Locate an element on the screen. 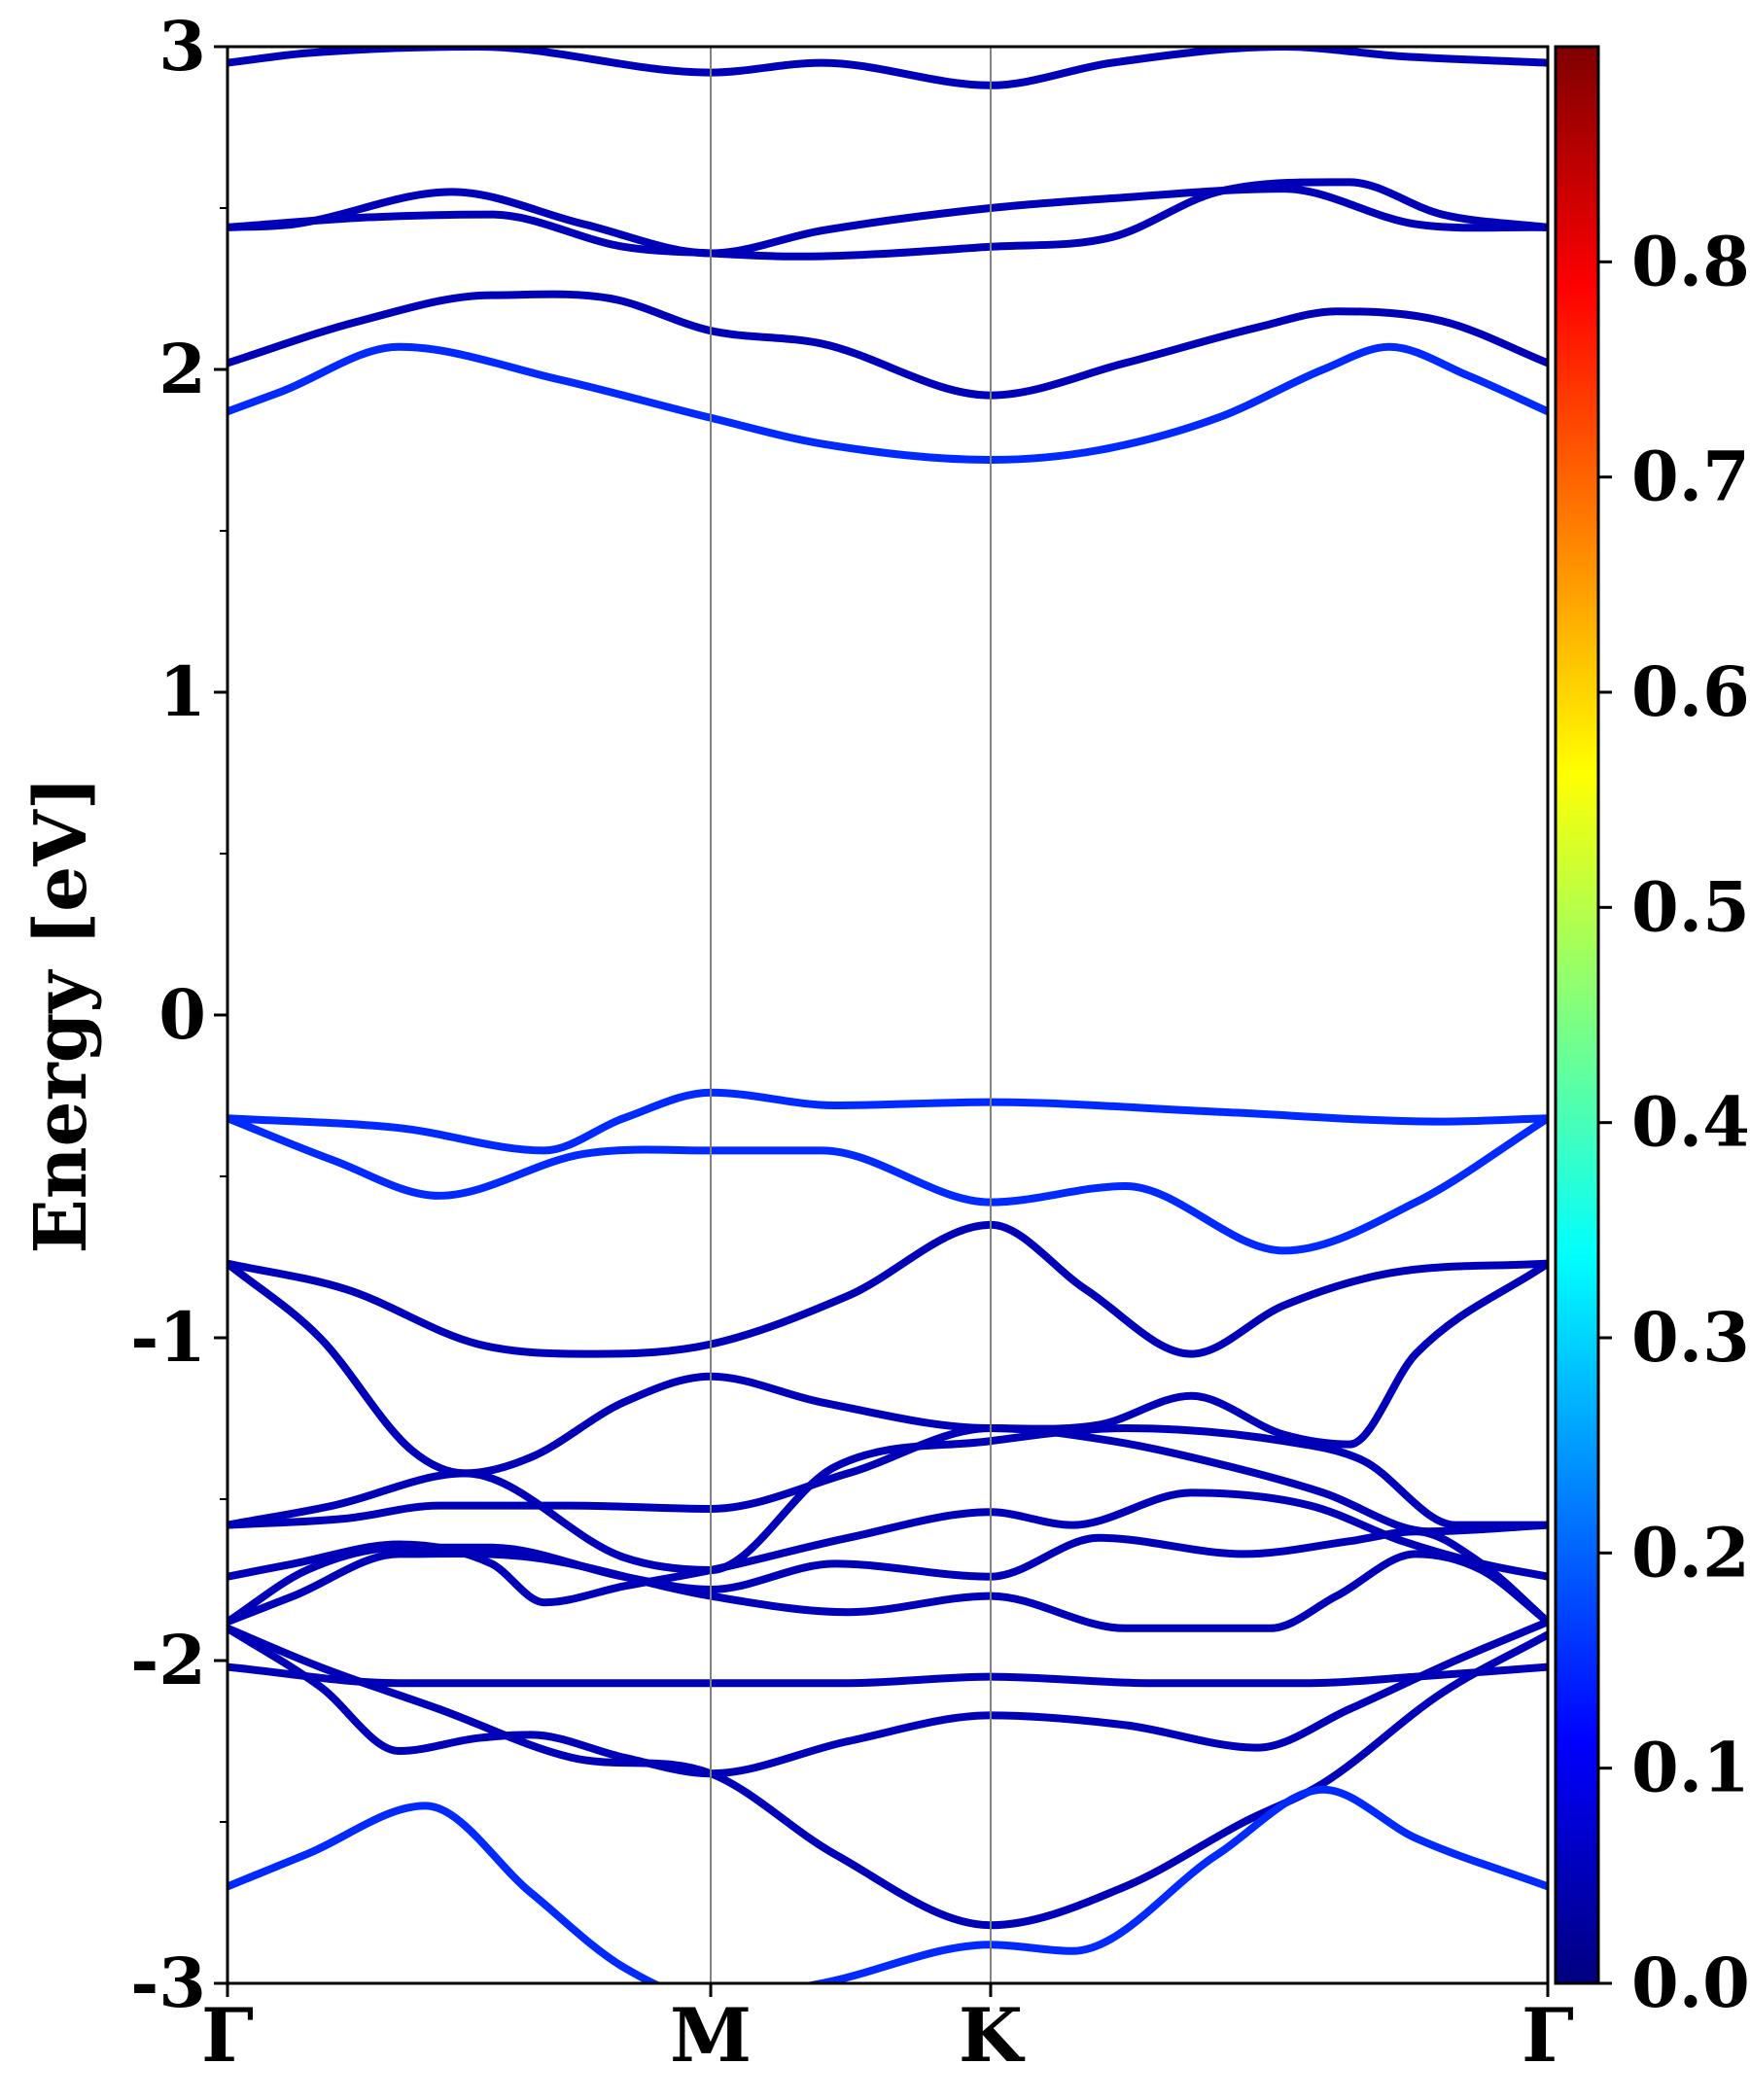 The image size is (1750, 2100). y-axis: -3 -2 -1 0 1 2 3 is located at coordinates (179, 1014).